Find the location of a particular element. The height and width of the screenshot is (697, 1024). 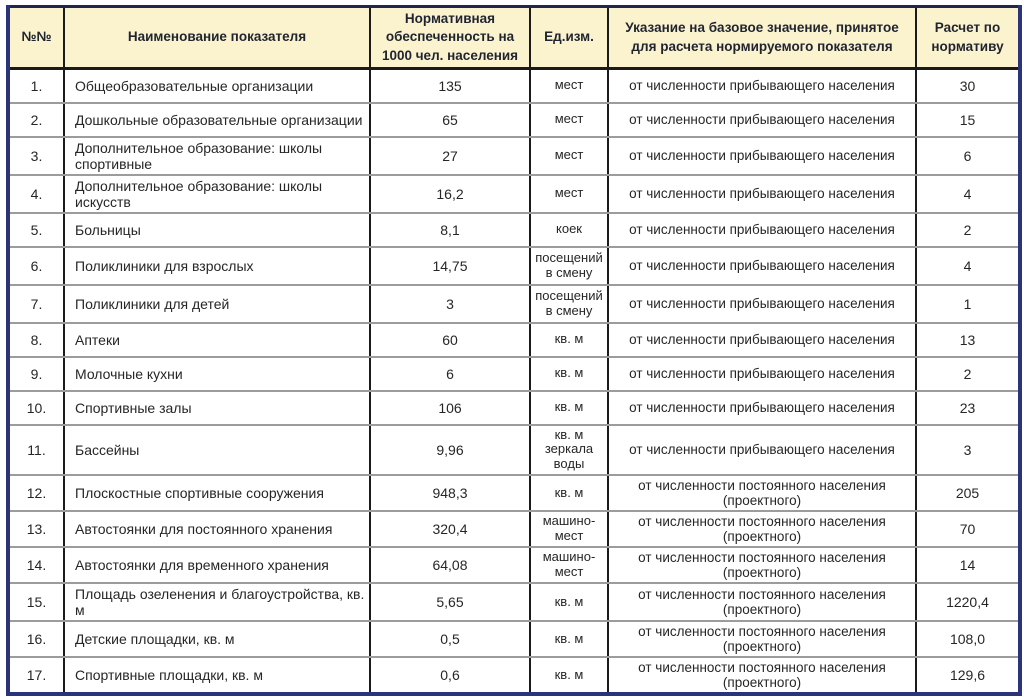

norm-value-cell: 65 is located at coordinates (450, 119).